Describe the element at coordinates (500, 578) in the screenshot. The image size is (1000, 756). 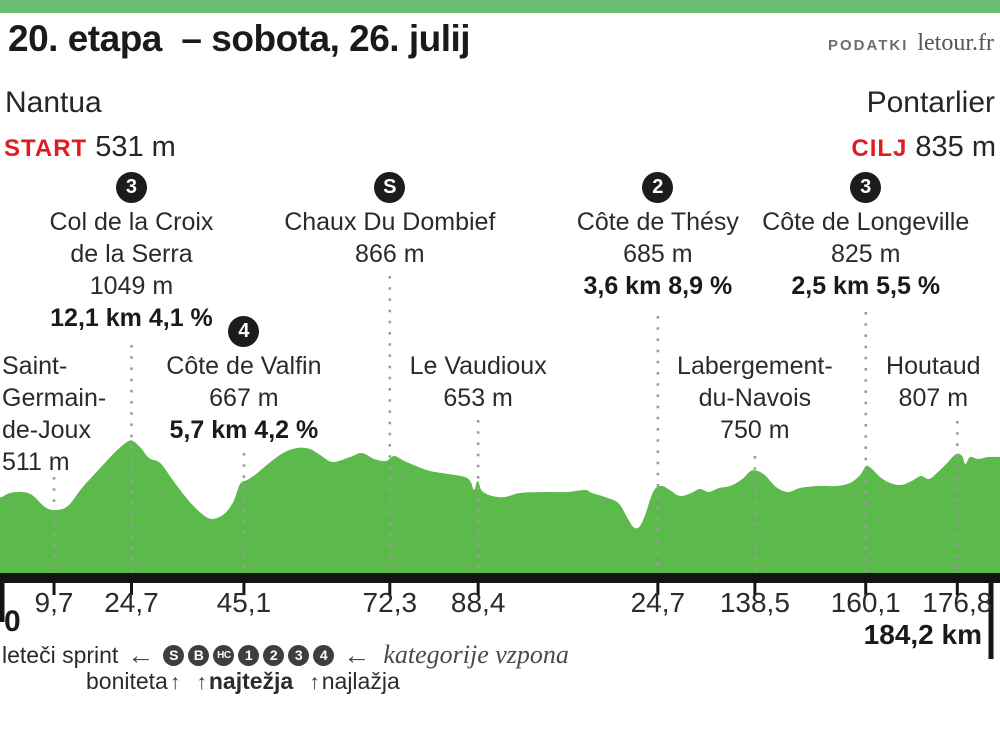
I see `axis-bar` at that location.